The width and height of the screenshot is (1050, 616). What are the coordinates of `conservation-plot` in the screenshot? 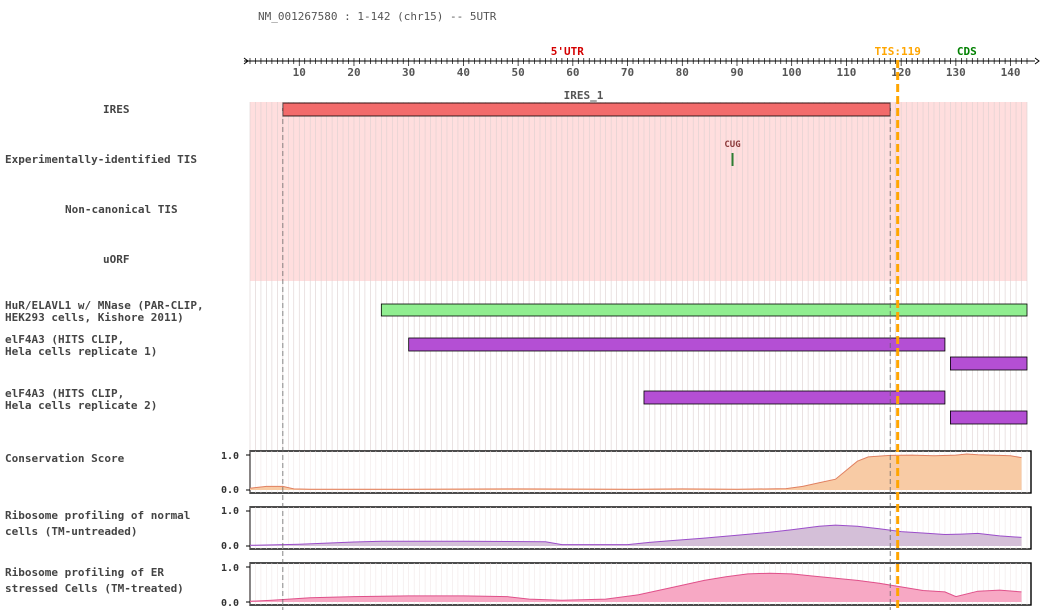 It's located at (639, 472).